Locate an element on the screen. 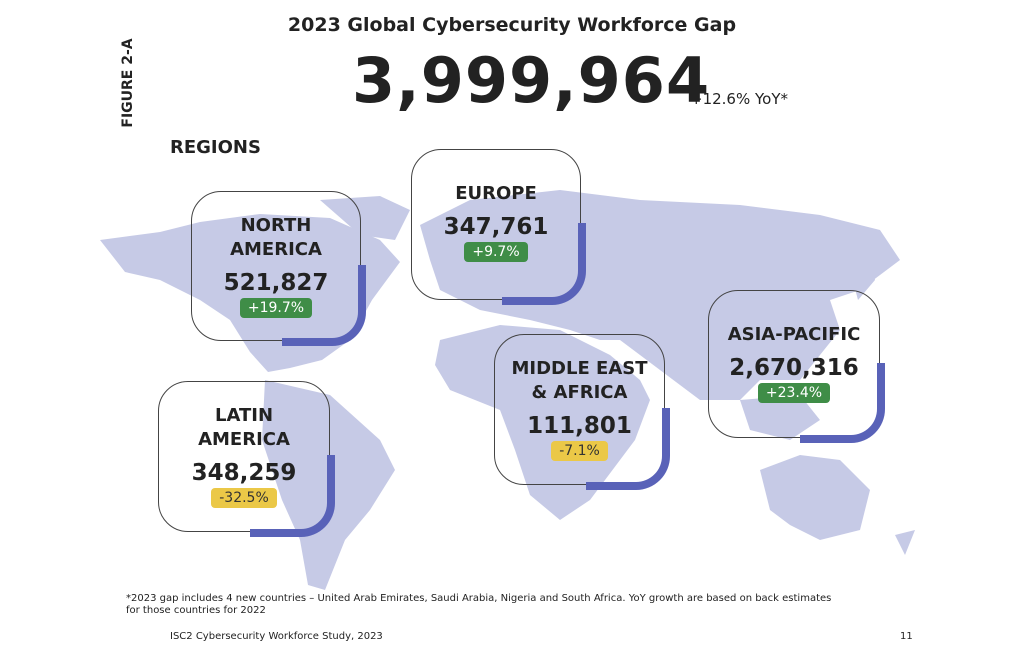 This screenshot has height=656, width=1024. region-card: NORTH AMERICA 521,827 +19.7% is located at coordinates (278, 268).